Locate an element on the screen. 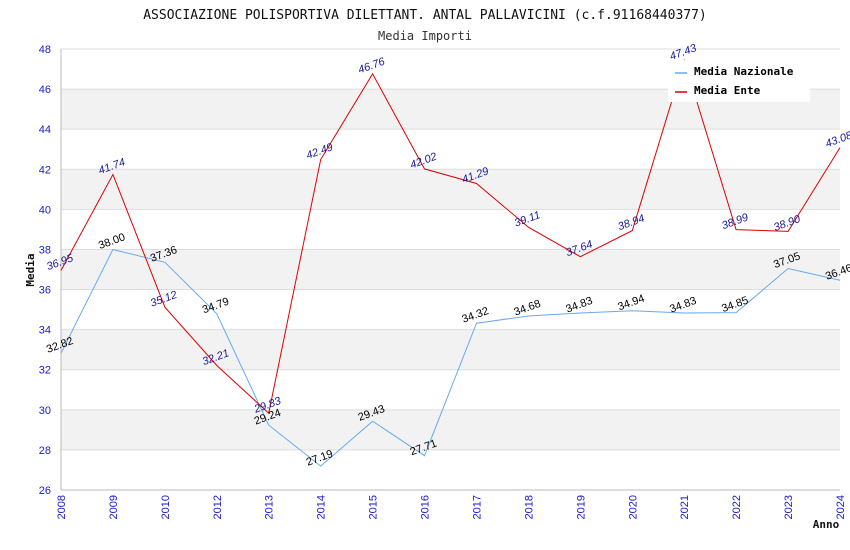 The width and height of the screenshot is (850, 550). label-nazionale-2021: 34.83 is located at coordinates (683, 305).